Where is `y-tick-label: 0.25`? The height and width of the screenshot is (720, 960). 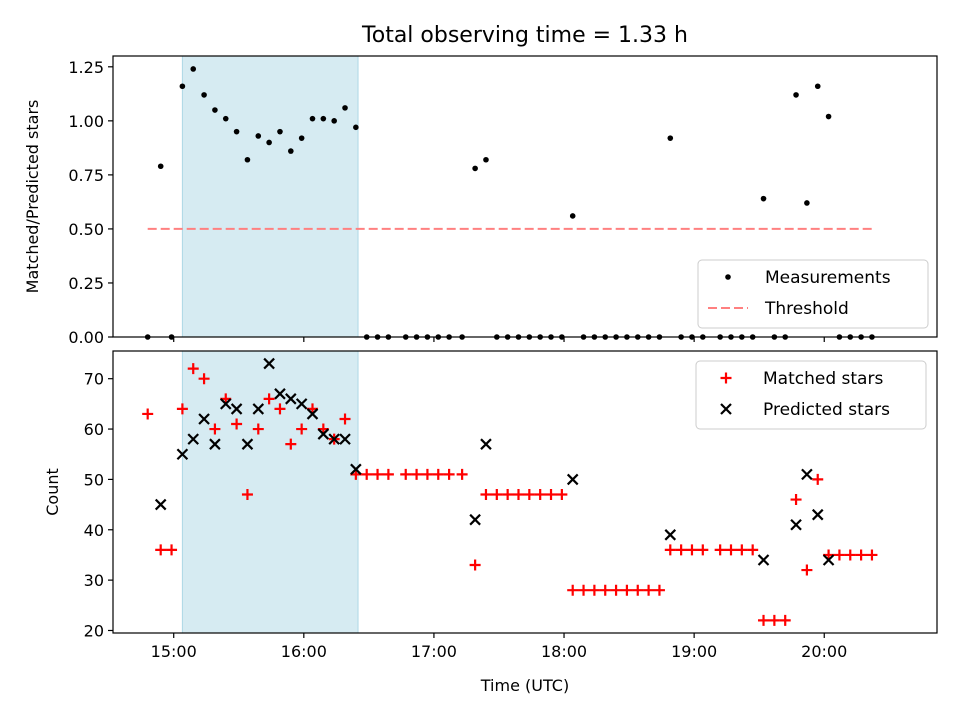
y-tick-label: 0.25 is located at coordinates (86, 283).